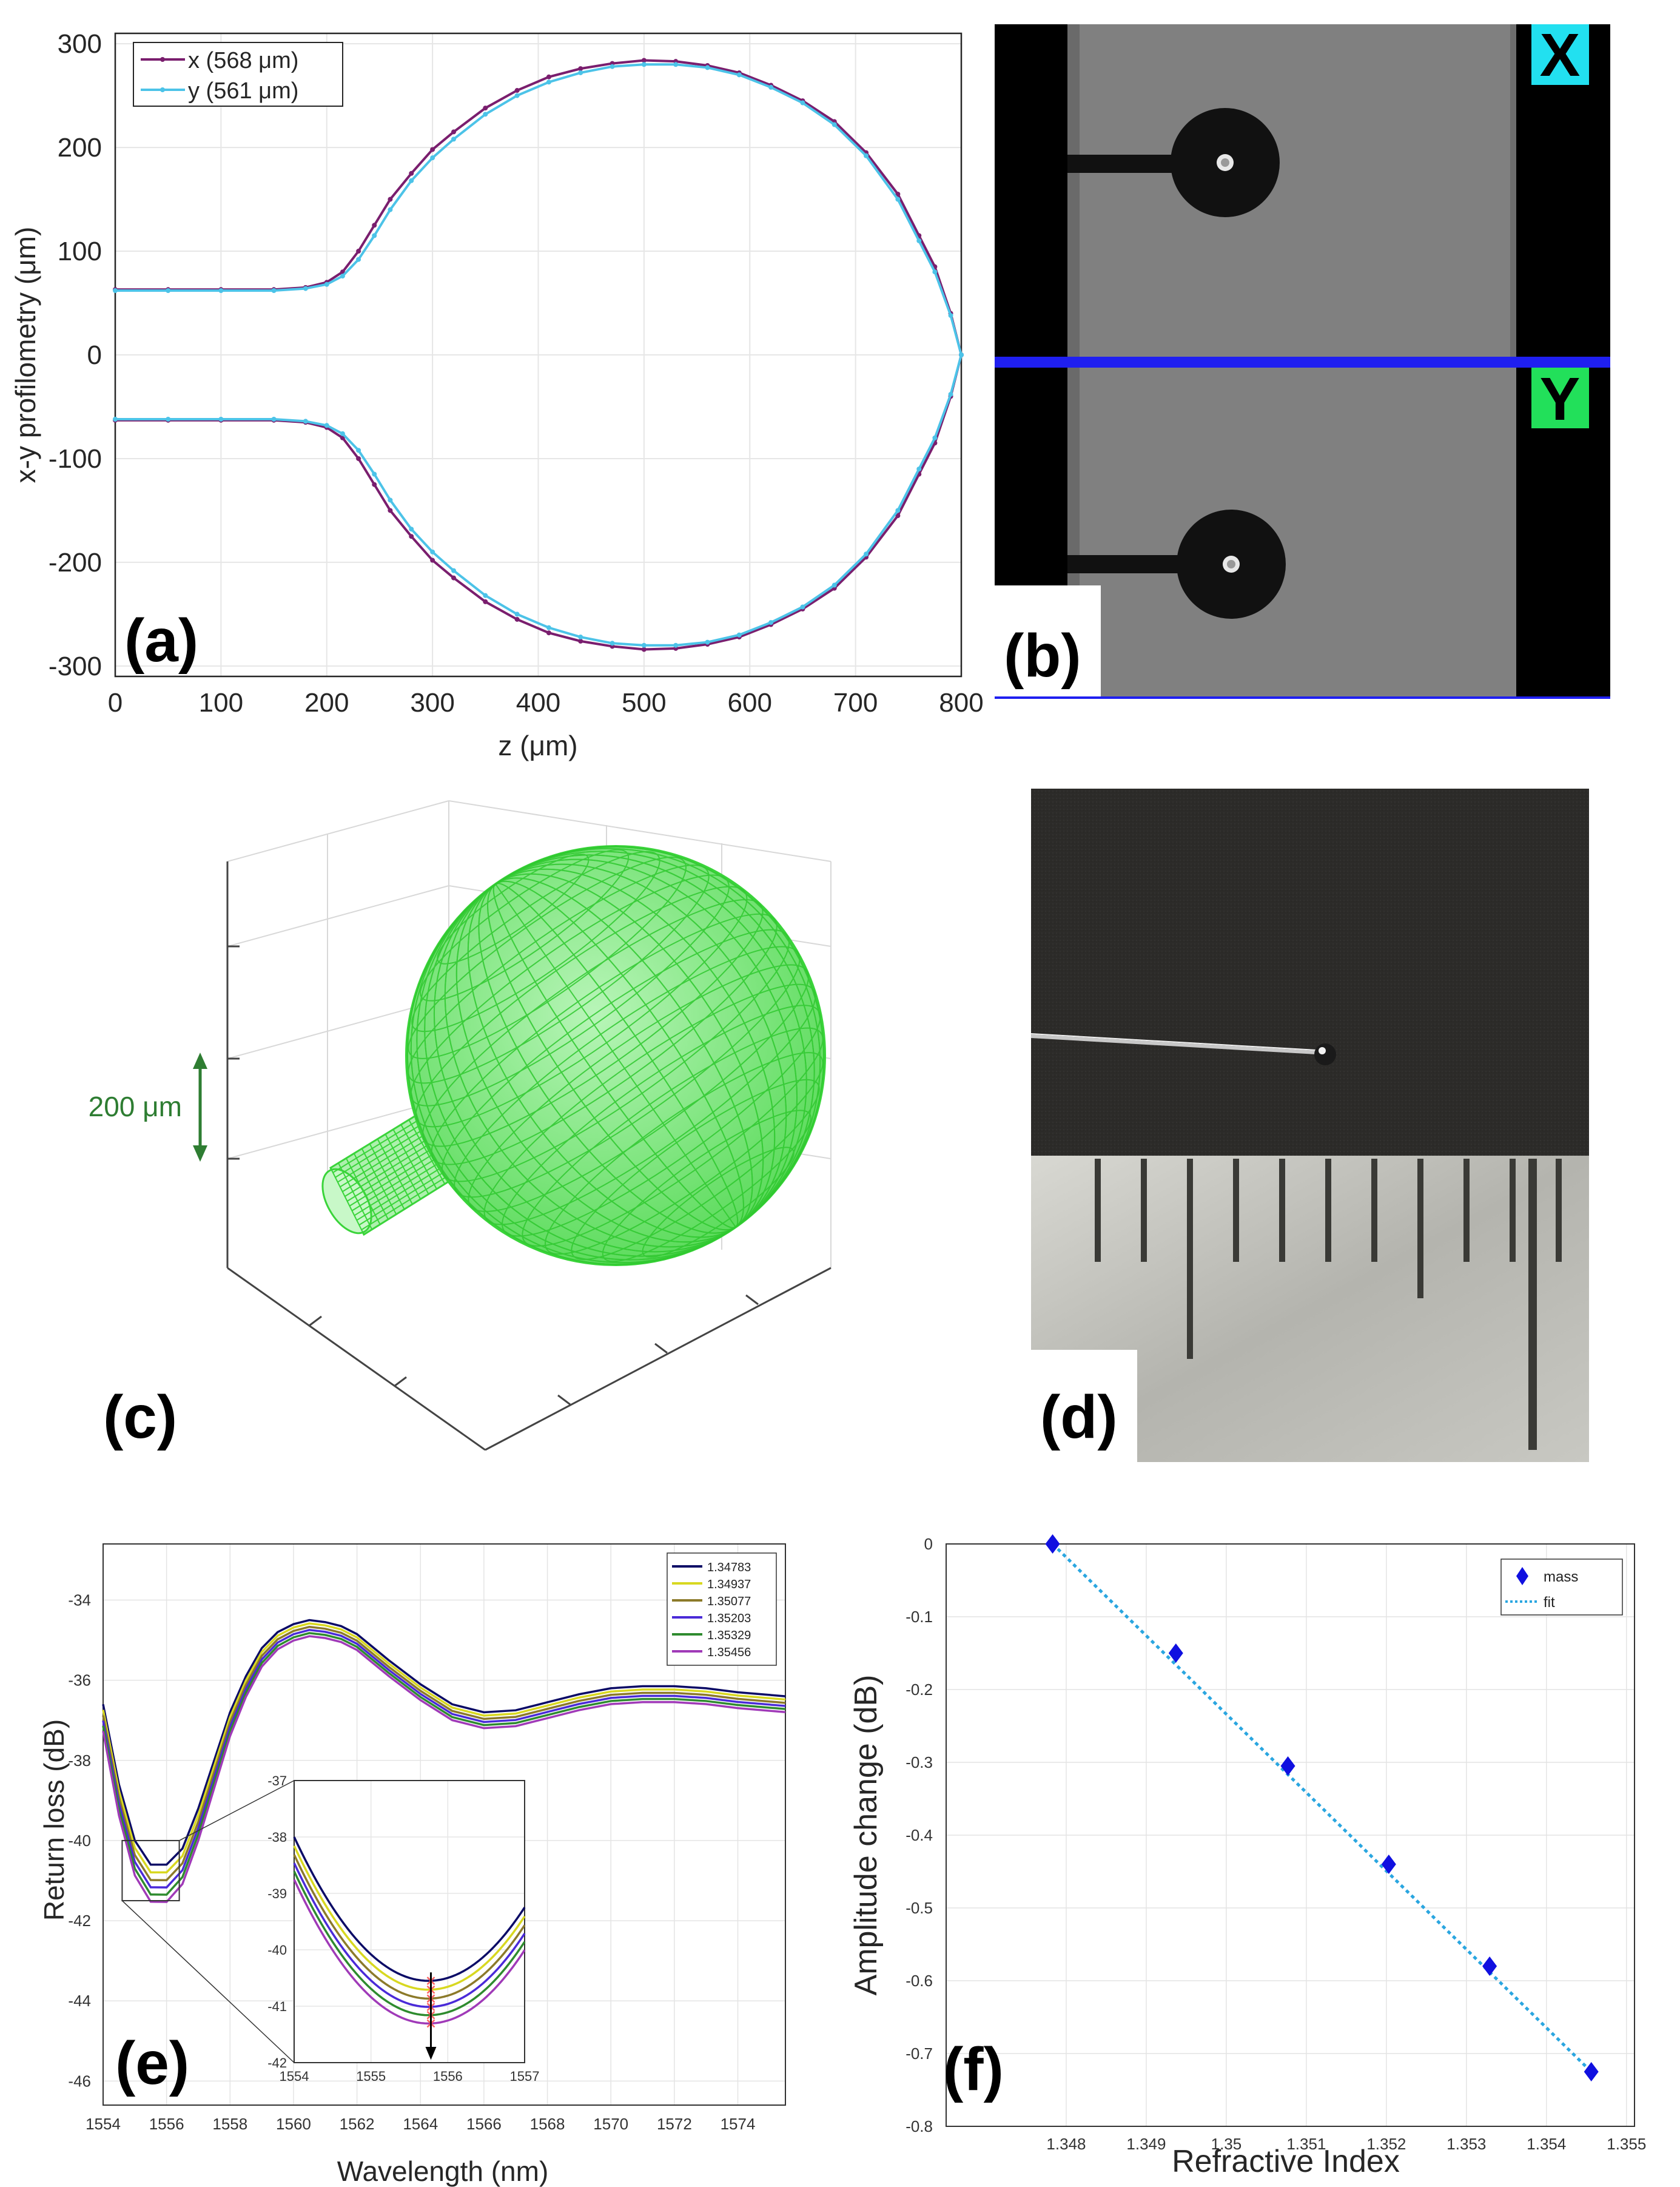  I want to click on panel-e-axes-frame, so click(444, 1825).